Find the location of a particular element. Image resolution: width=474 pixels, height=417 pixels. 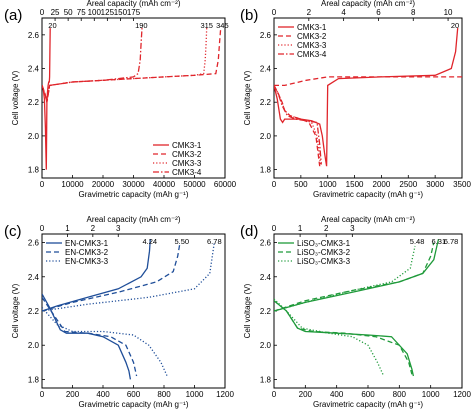

x-tick-label: 200 is located at coordinates (73, 394).